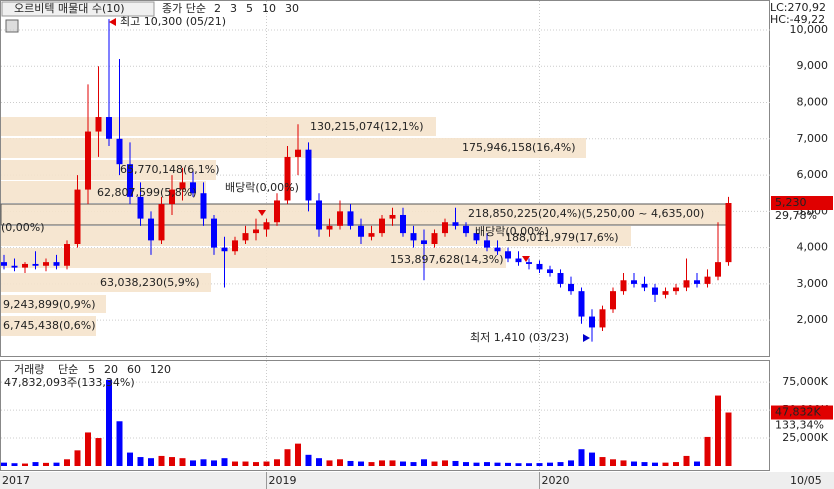 The image size is (834, 489). I want to click on volume-tag-label: 47,832K, so click(798, 412).